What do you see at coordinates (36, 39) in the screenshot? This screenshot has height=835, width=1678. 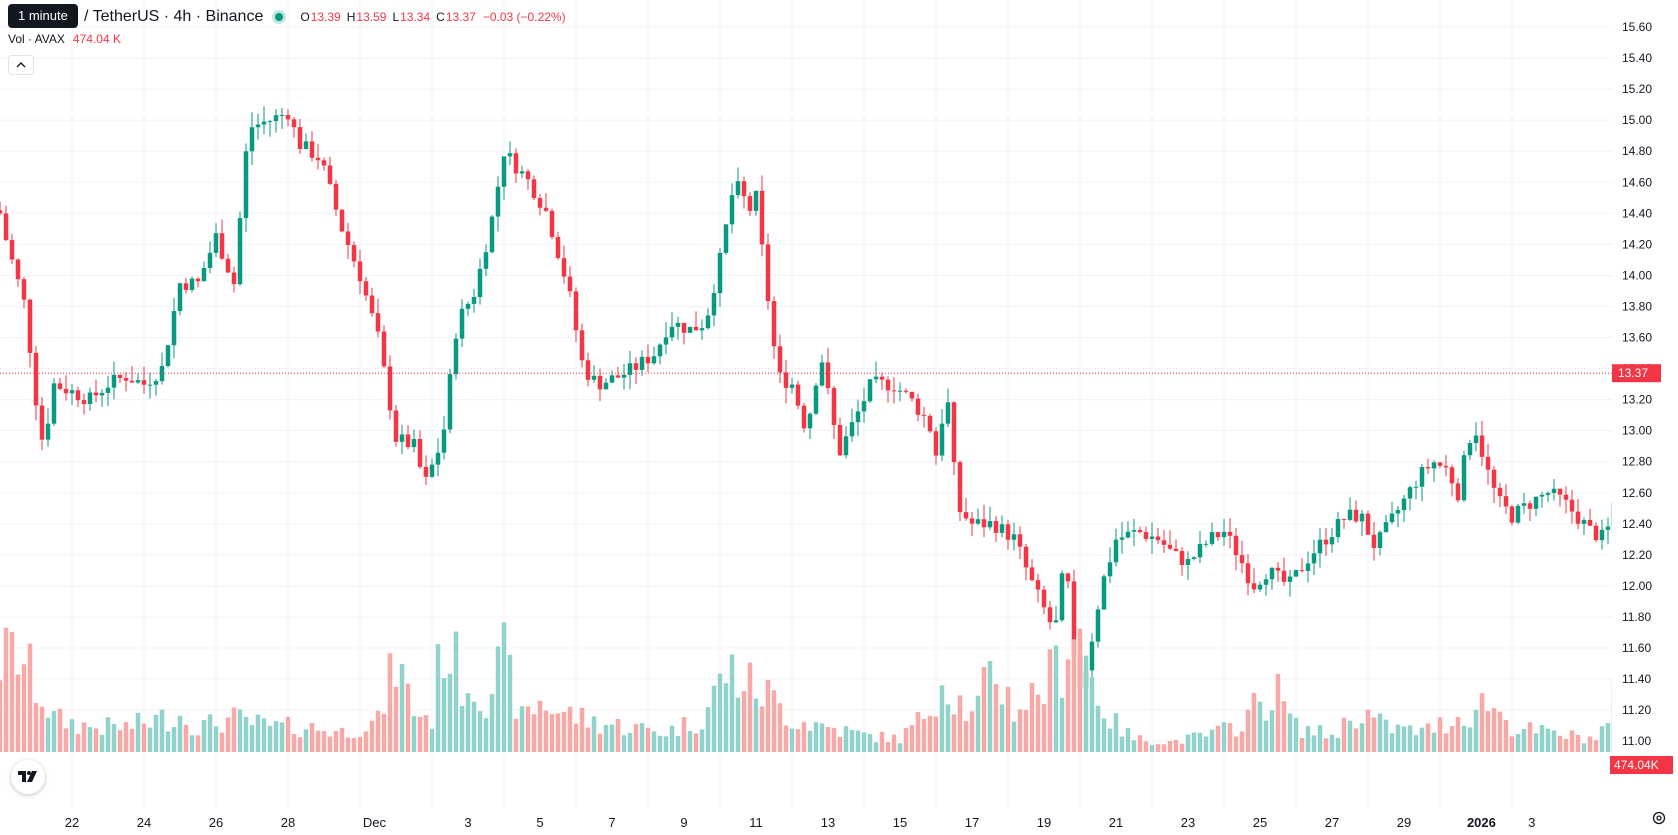 I see `volume-label: Vol · AVAX` at bounding box center [36, 39].